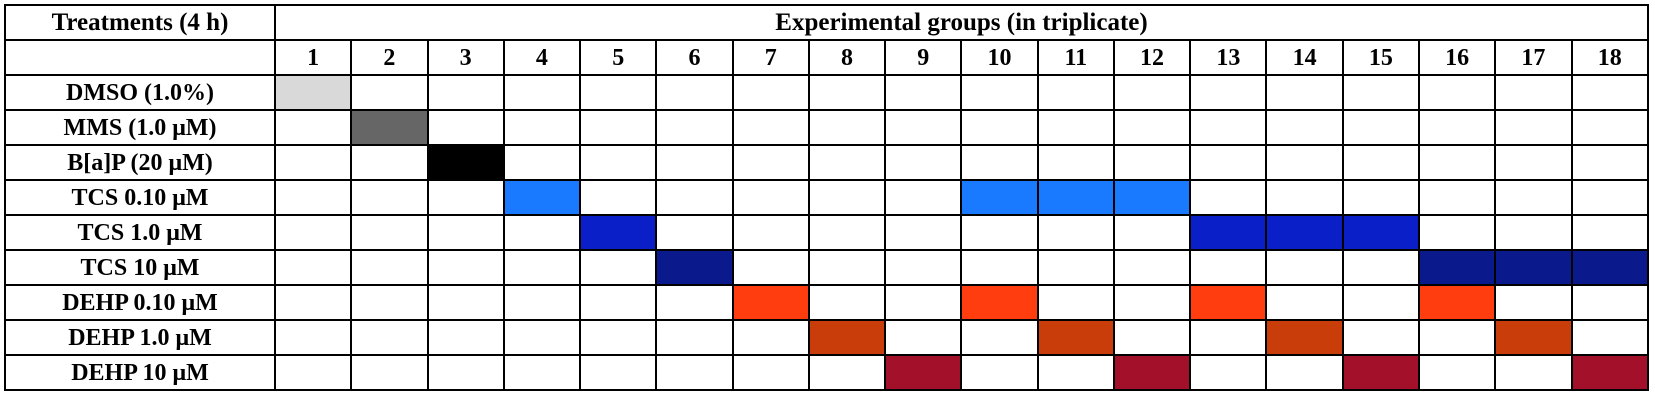 This screenshot has width=1655, height=418. What do you see at coordinates (313, 57) in the screenshot?
I see `group-number-1: 1` at bounding box center [313, 57].